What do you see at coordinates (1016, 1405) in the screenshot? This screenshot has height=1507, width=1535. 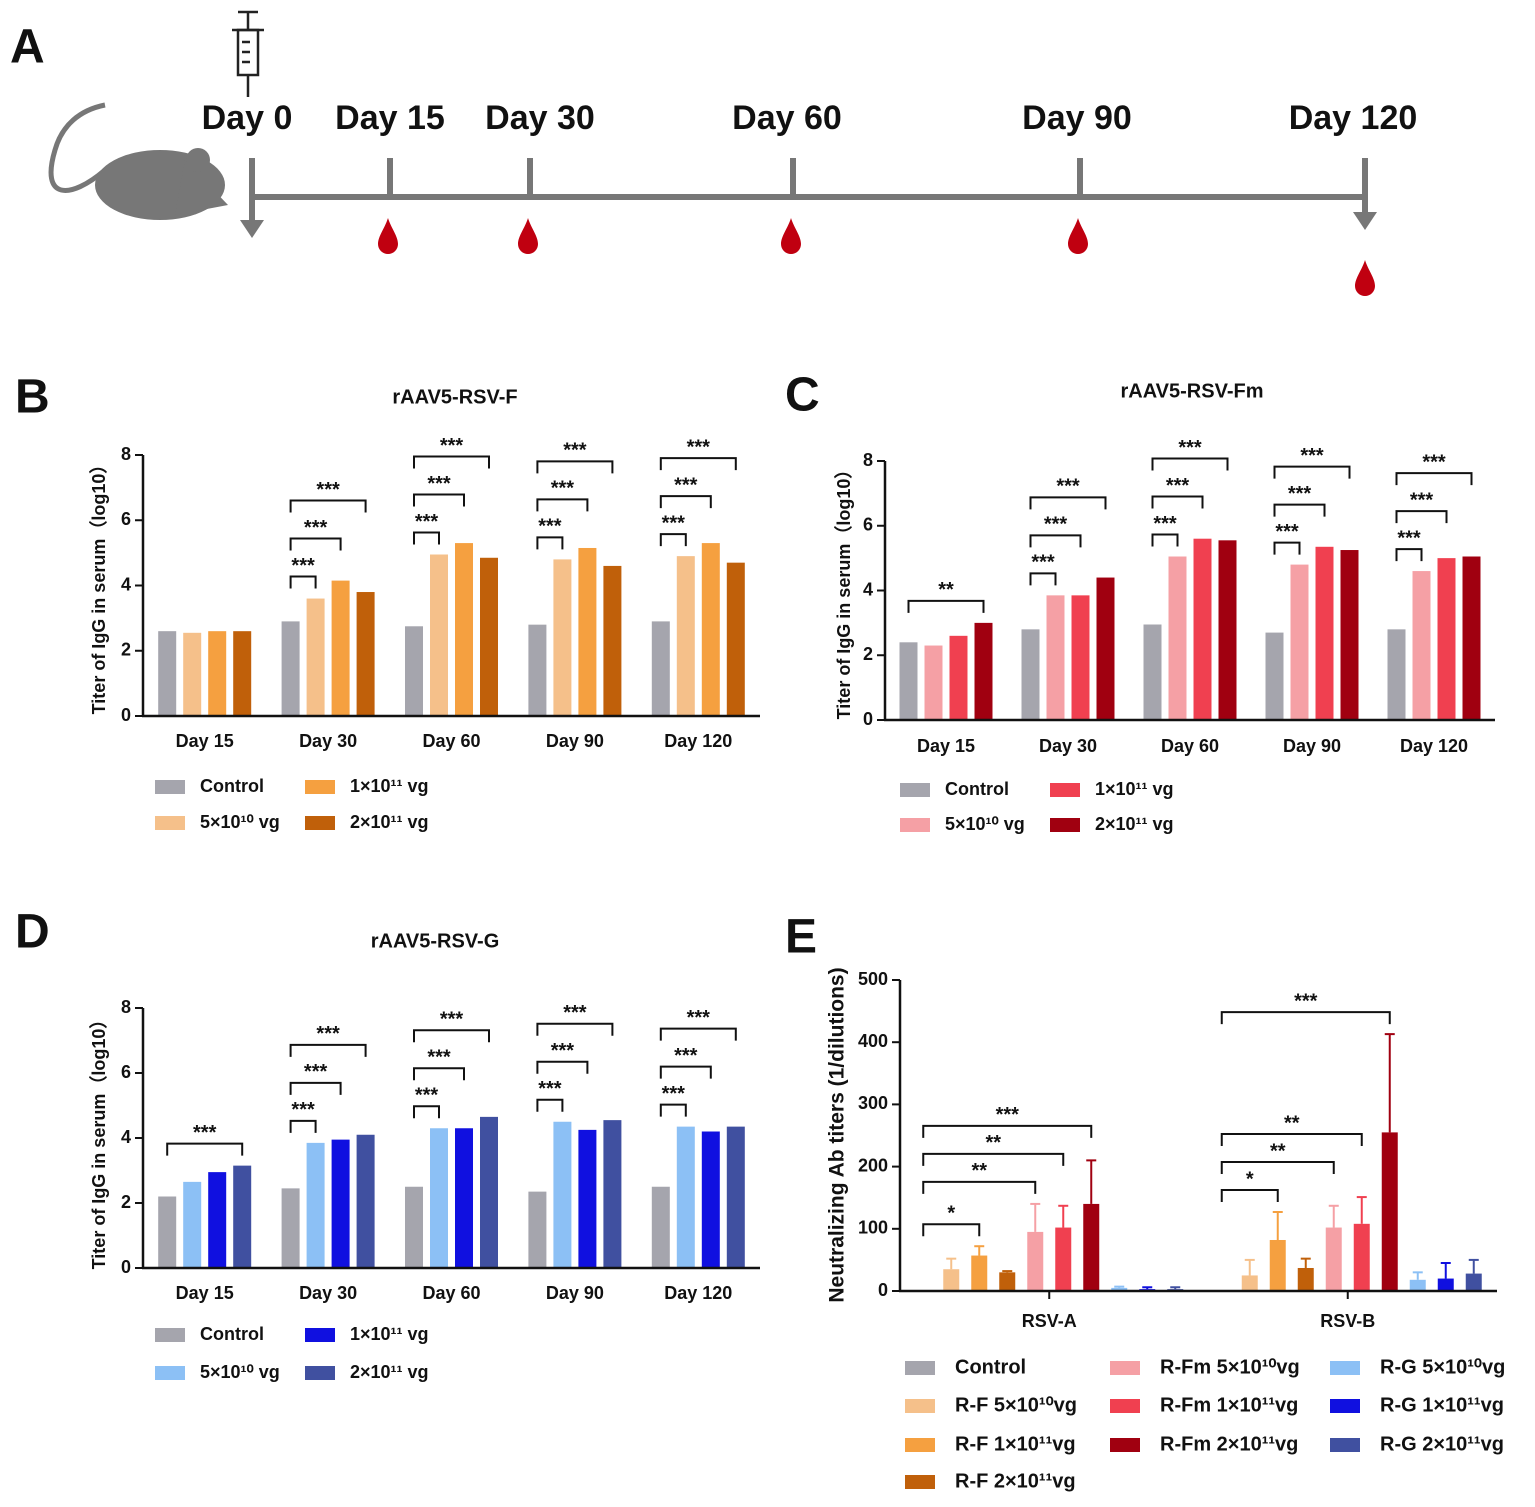 I see `legend-label: R-F 5×10¹⁰vg` at bounding box center [1016, 1405].